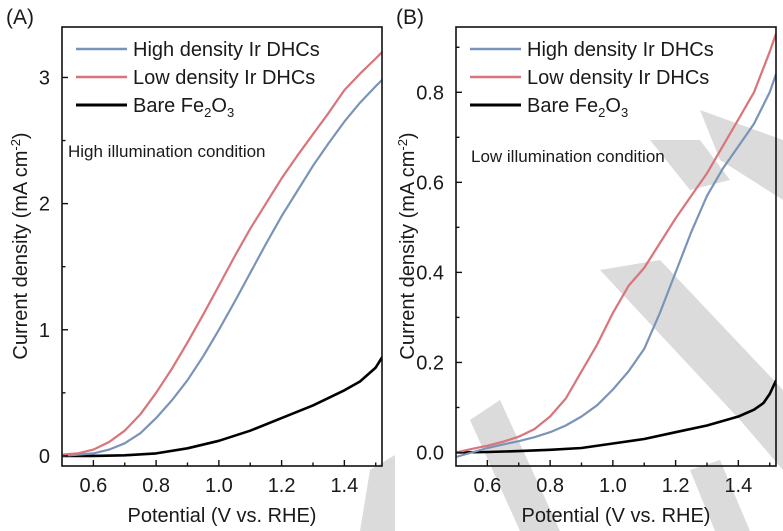 The width and height of the screenshot is (783, 531). What do you see at coordinates (44, 205) in the screenshot?
I see `y-tick-label: 2` at bounding box center [44, 205].